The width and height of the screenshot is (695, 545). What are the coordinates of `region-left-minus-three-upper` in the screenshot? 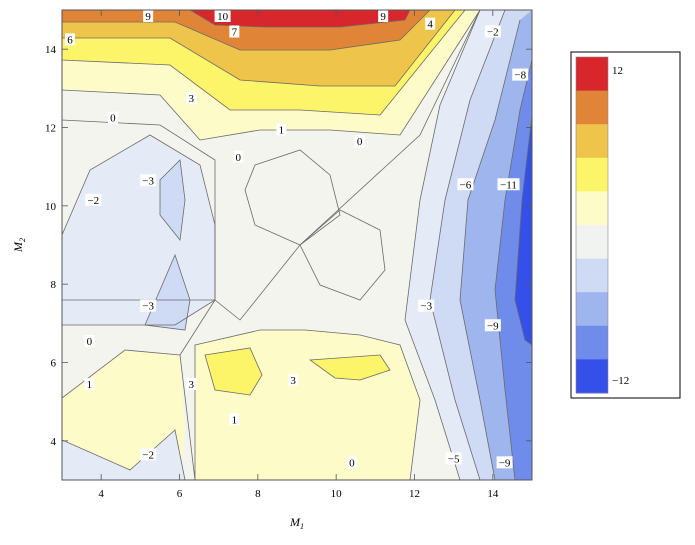 It's located at (172, 200).